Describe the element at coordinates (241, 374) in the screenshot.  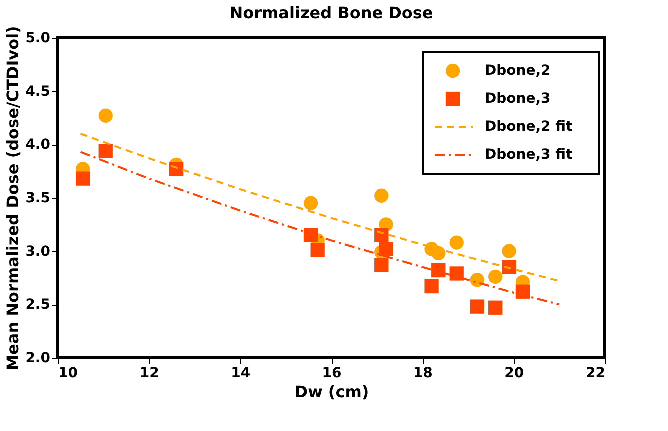
I see `x-tick-label: 14` at that location.